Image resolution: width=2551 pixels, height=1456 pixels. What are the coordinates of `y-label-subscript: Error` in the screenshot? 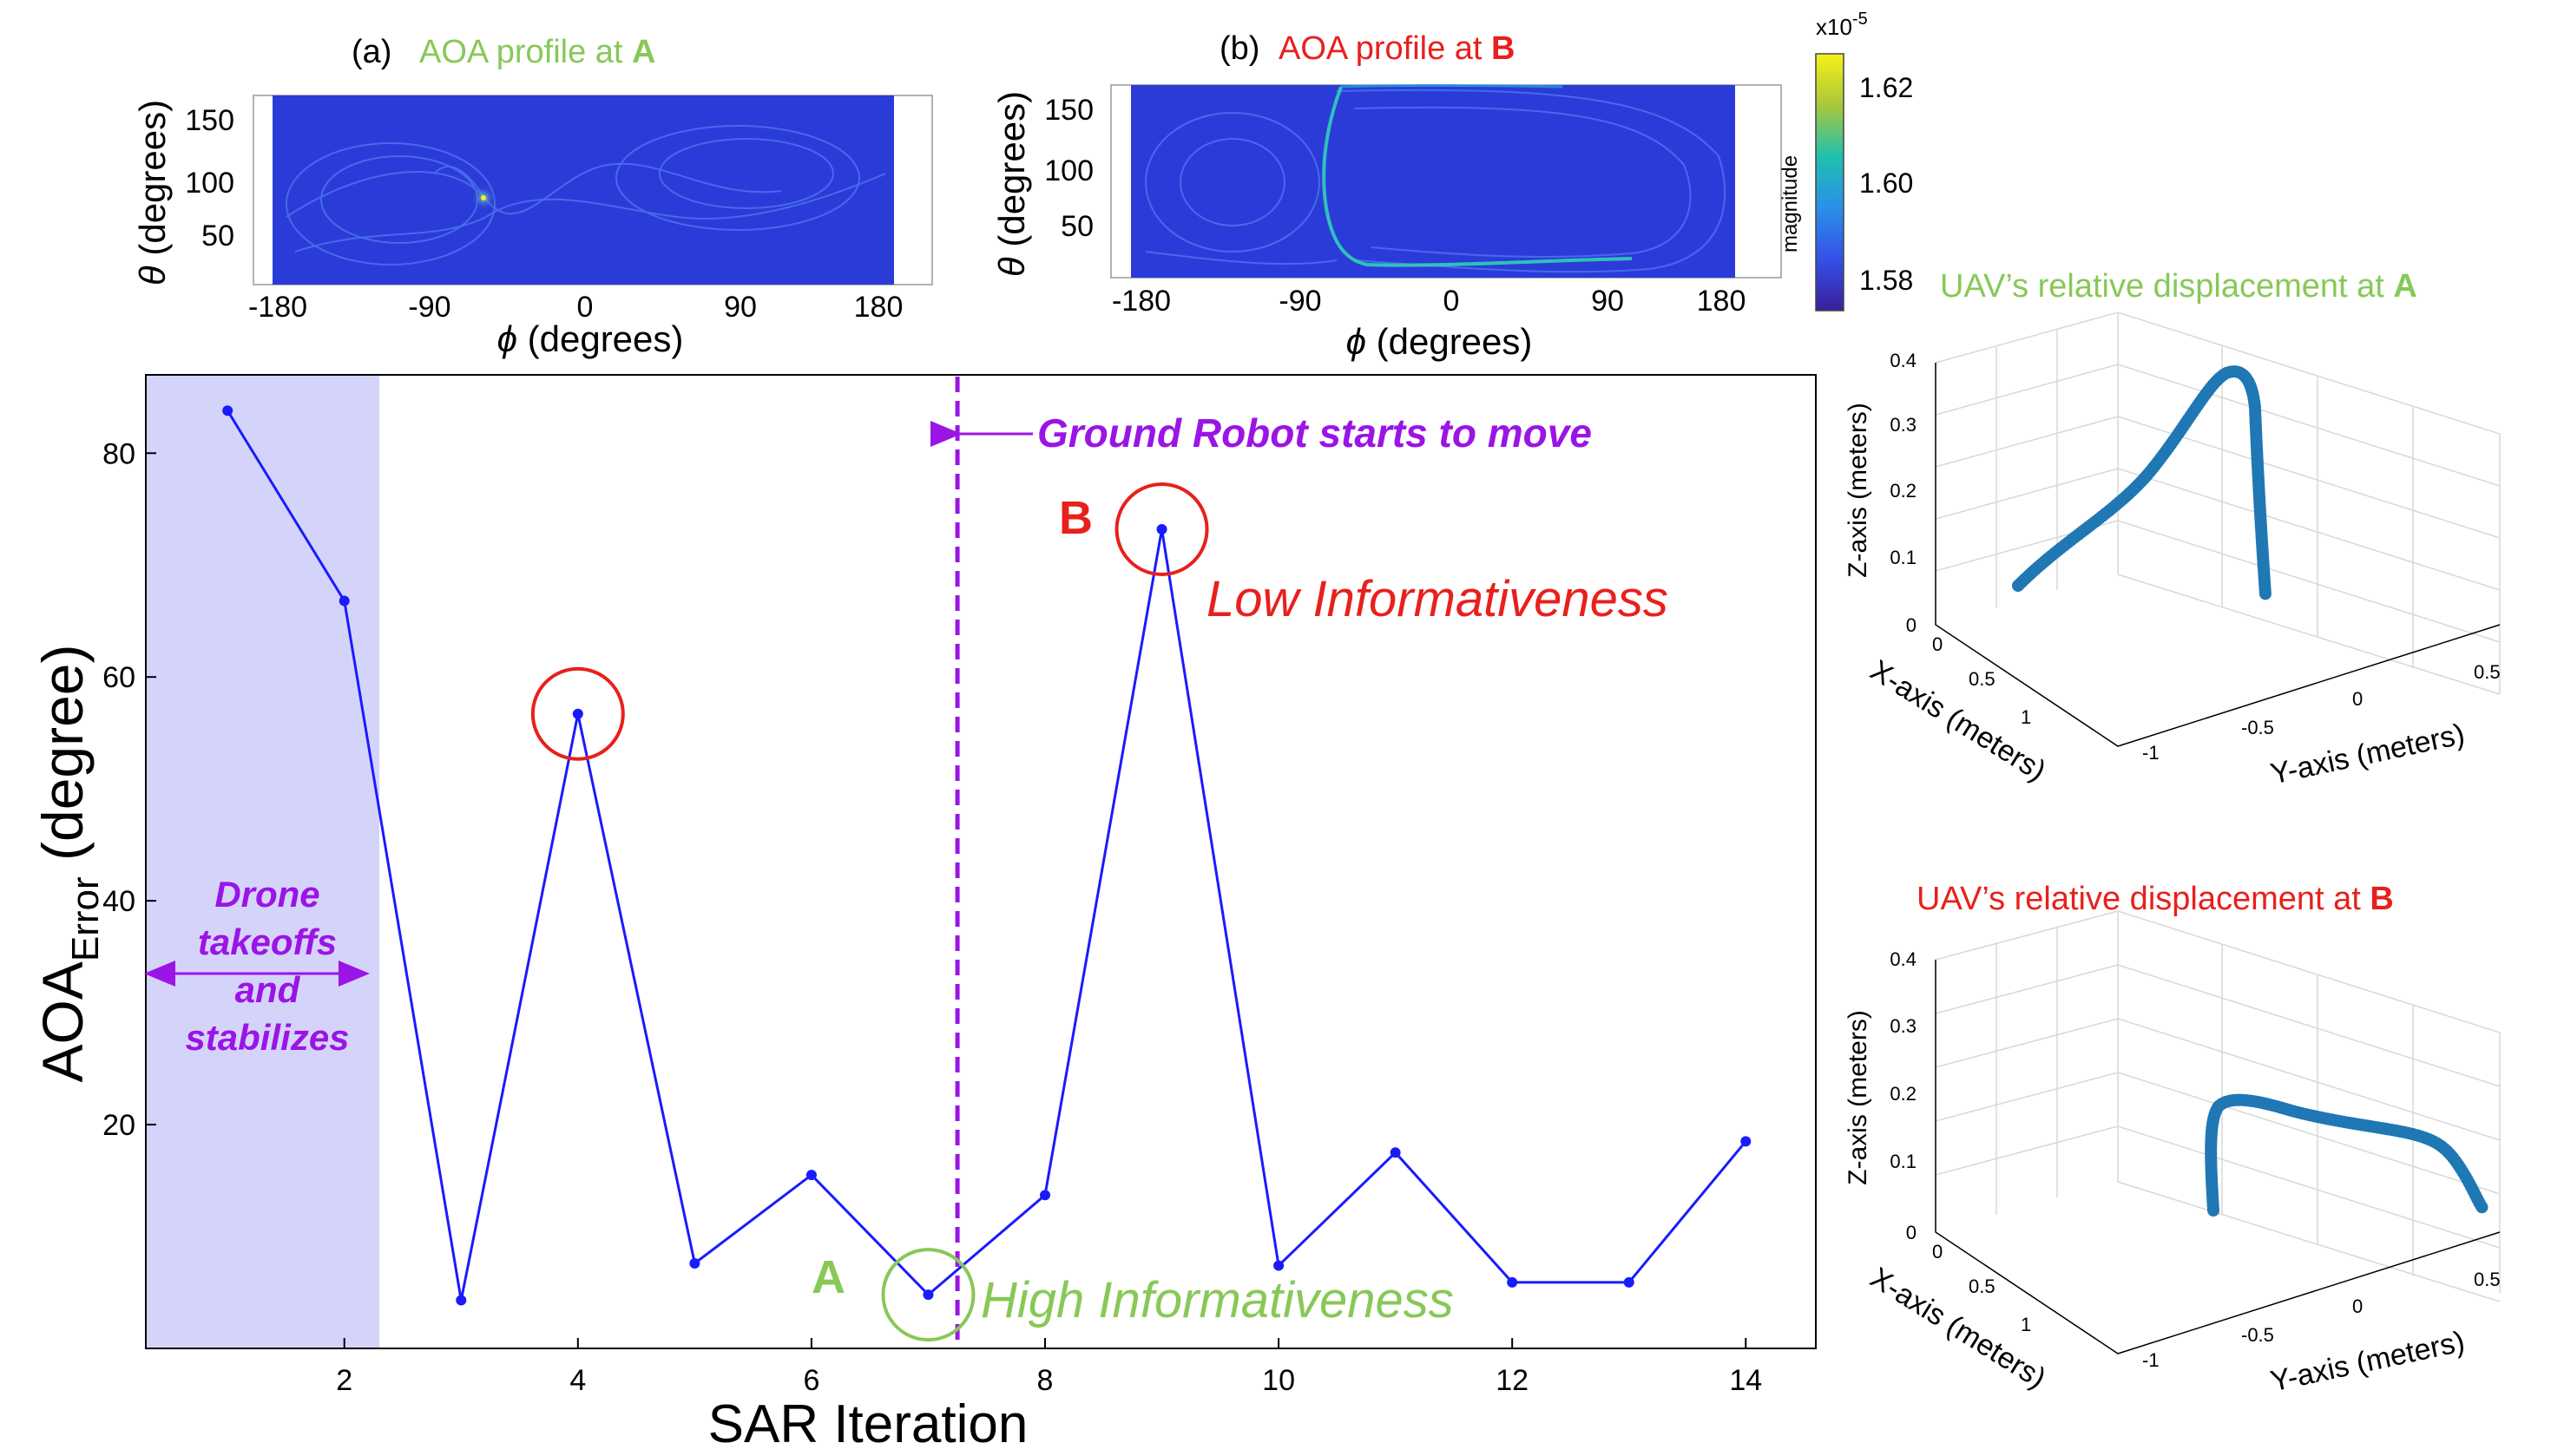 It's located at (85, 918).